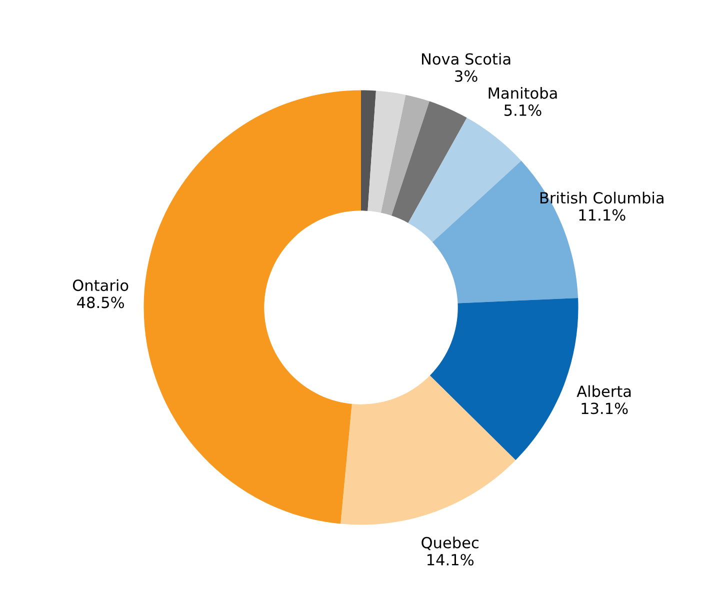 Image resolution: width=722 pixels, height=615 pixels. What do you see at coordinates (602, 215) in the screenshot?
I see `data-label: 11.1%` at bounding box center [602, 215].